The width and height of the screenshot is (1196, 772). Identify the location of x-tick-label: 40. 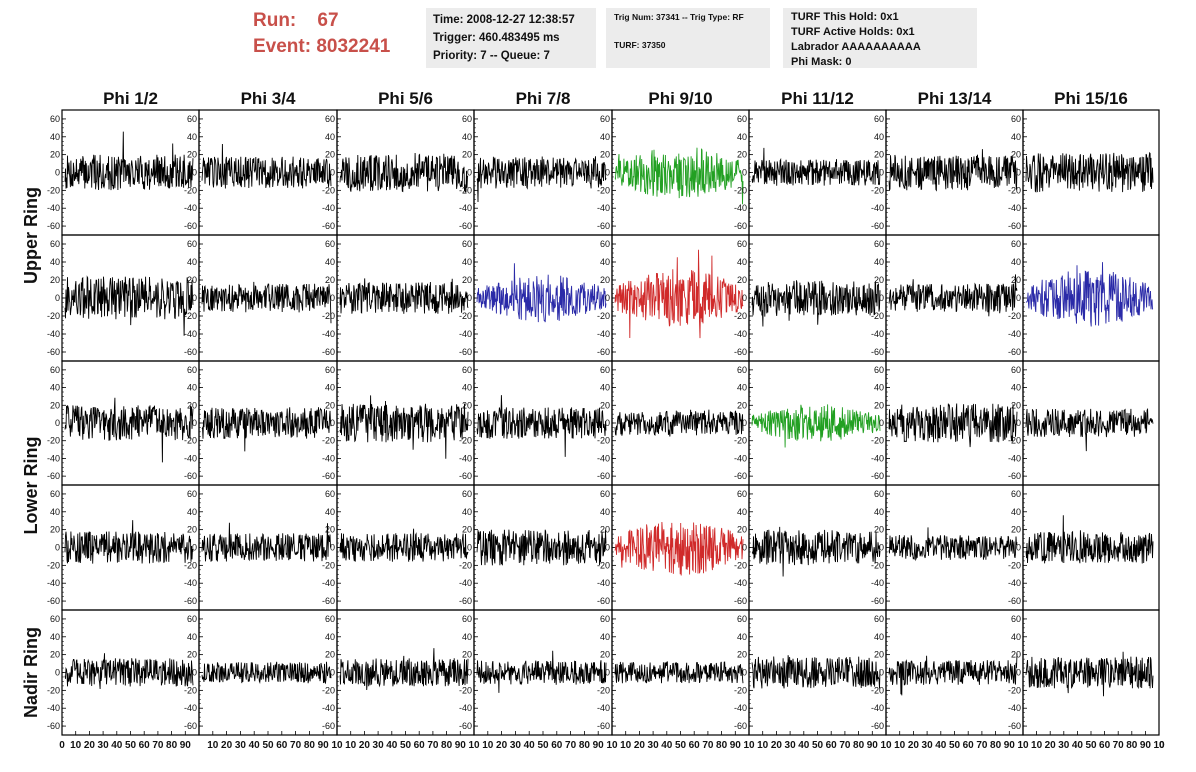
(1078, 745).